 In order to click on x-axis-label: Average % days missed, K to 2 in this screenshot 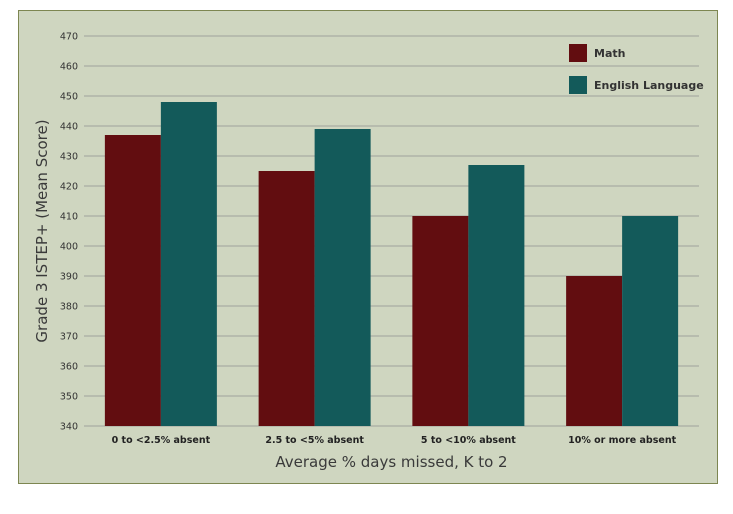, I will do `click(391, 462)`.